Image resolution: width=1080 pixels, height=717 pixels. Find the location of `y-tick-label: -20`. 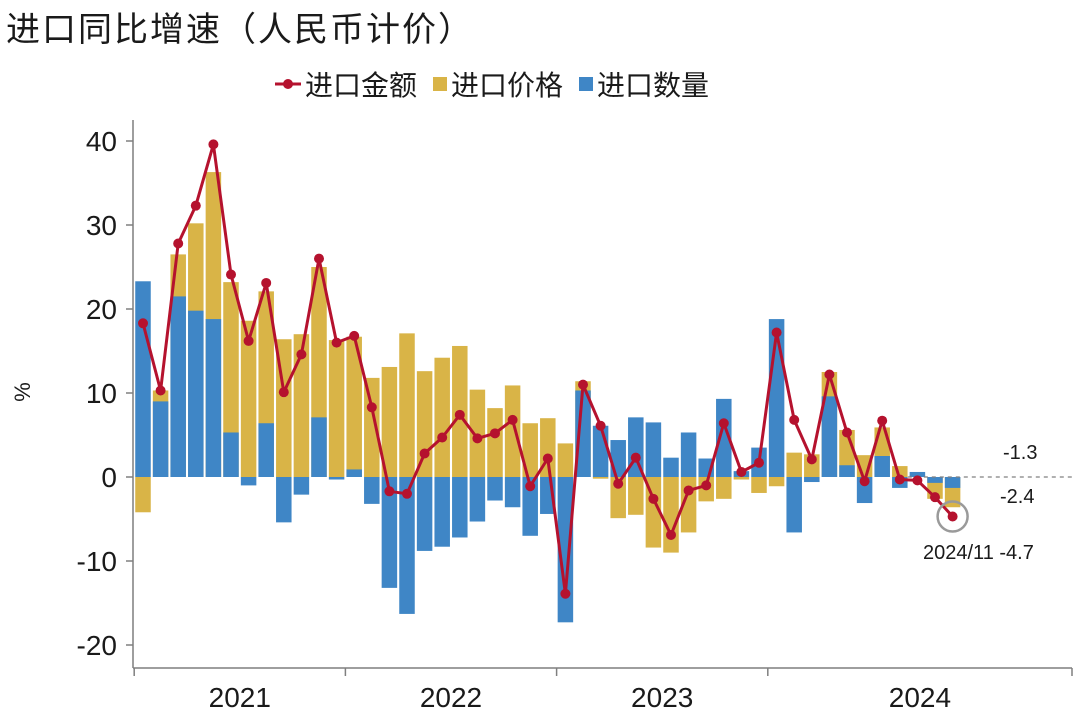

y-tick-label: -20 is located at coordinates (97, 645).